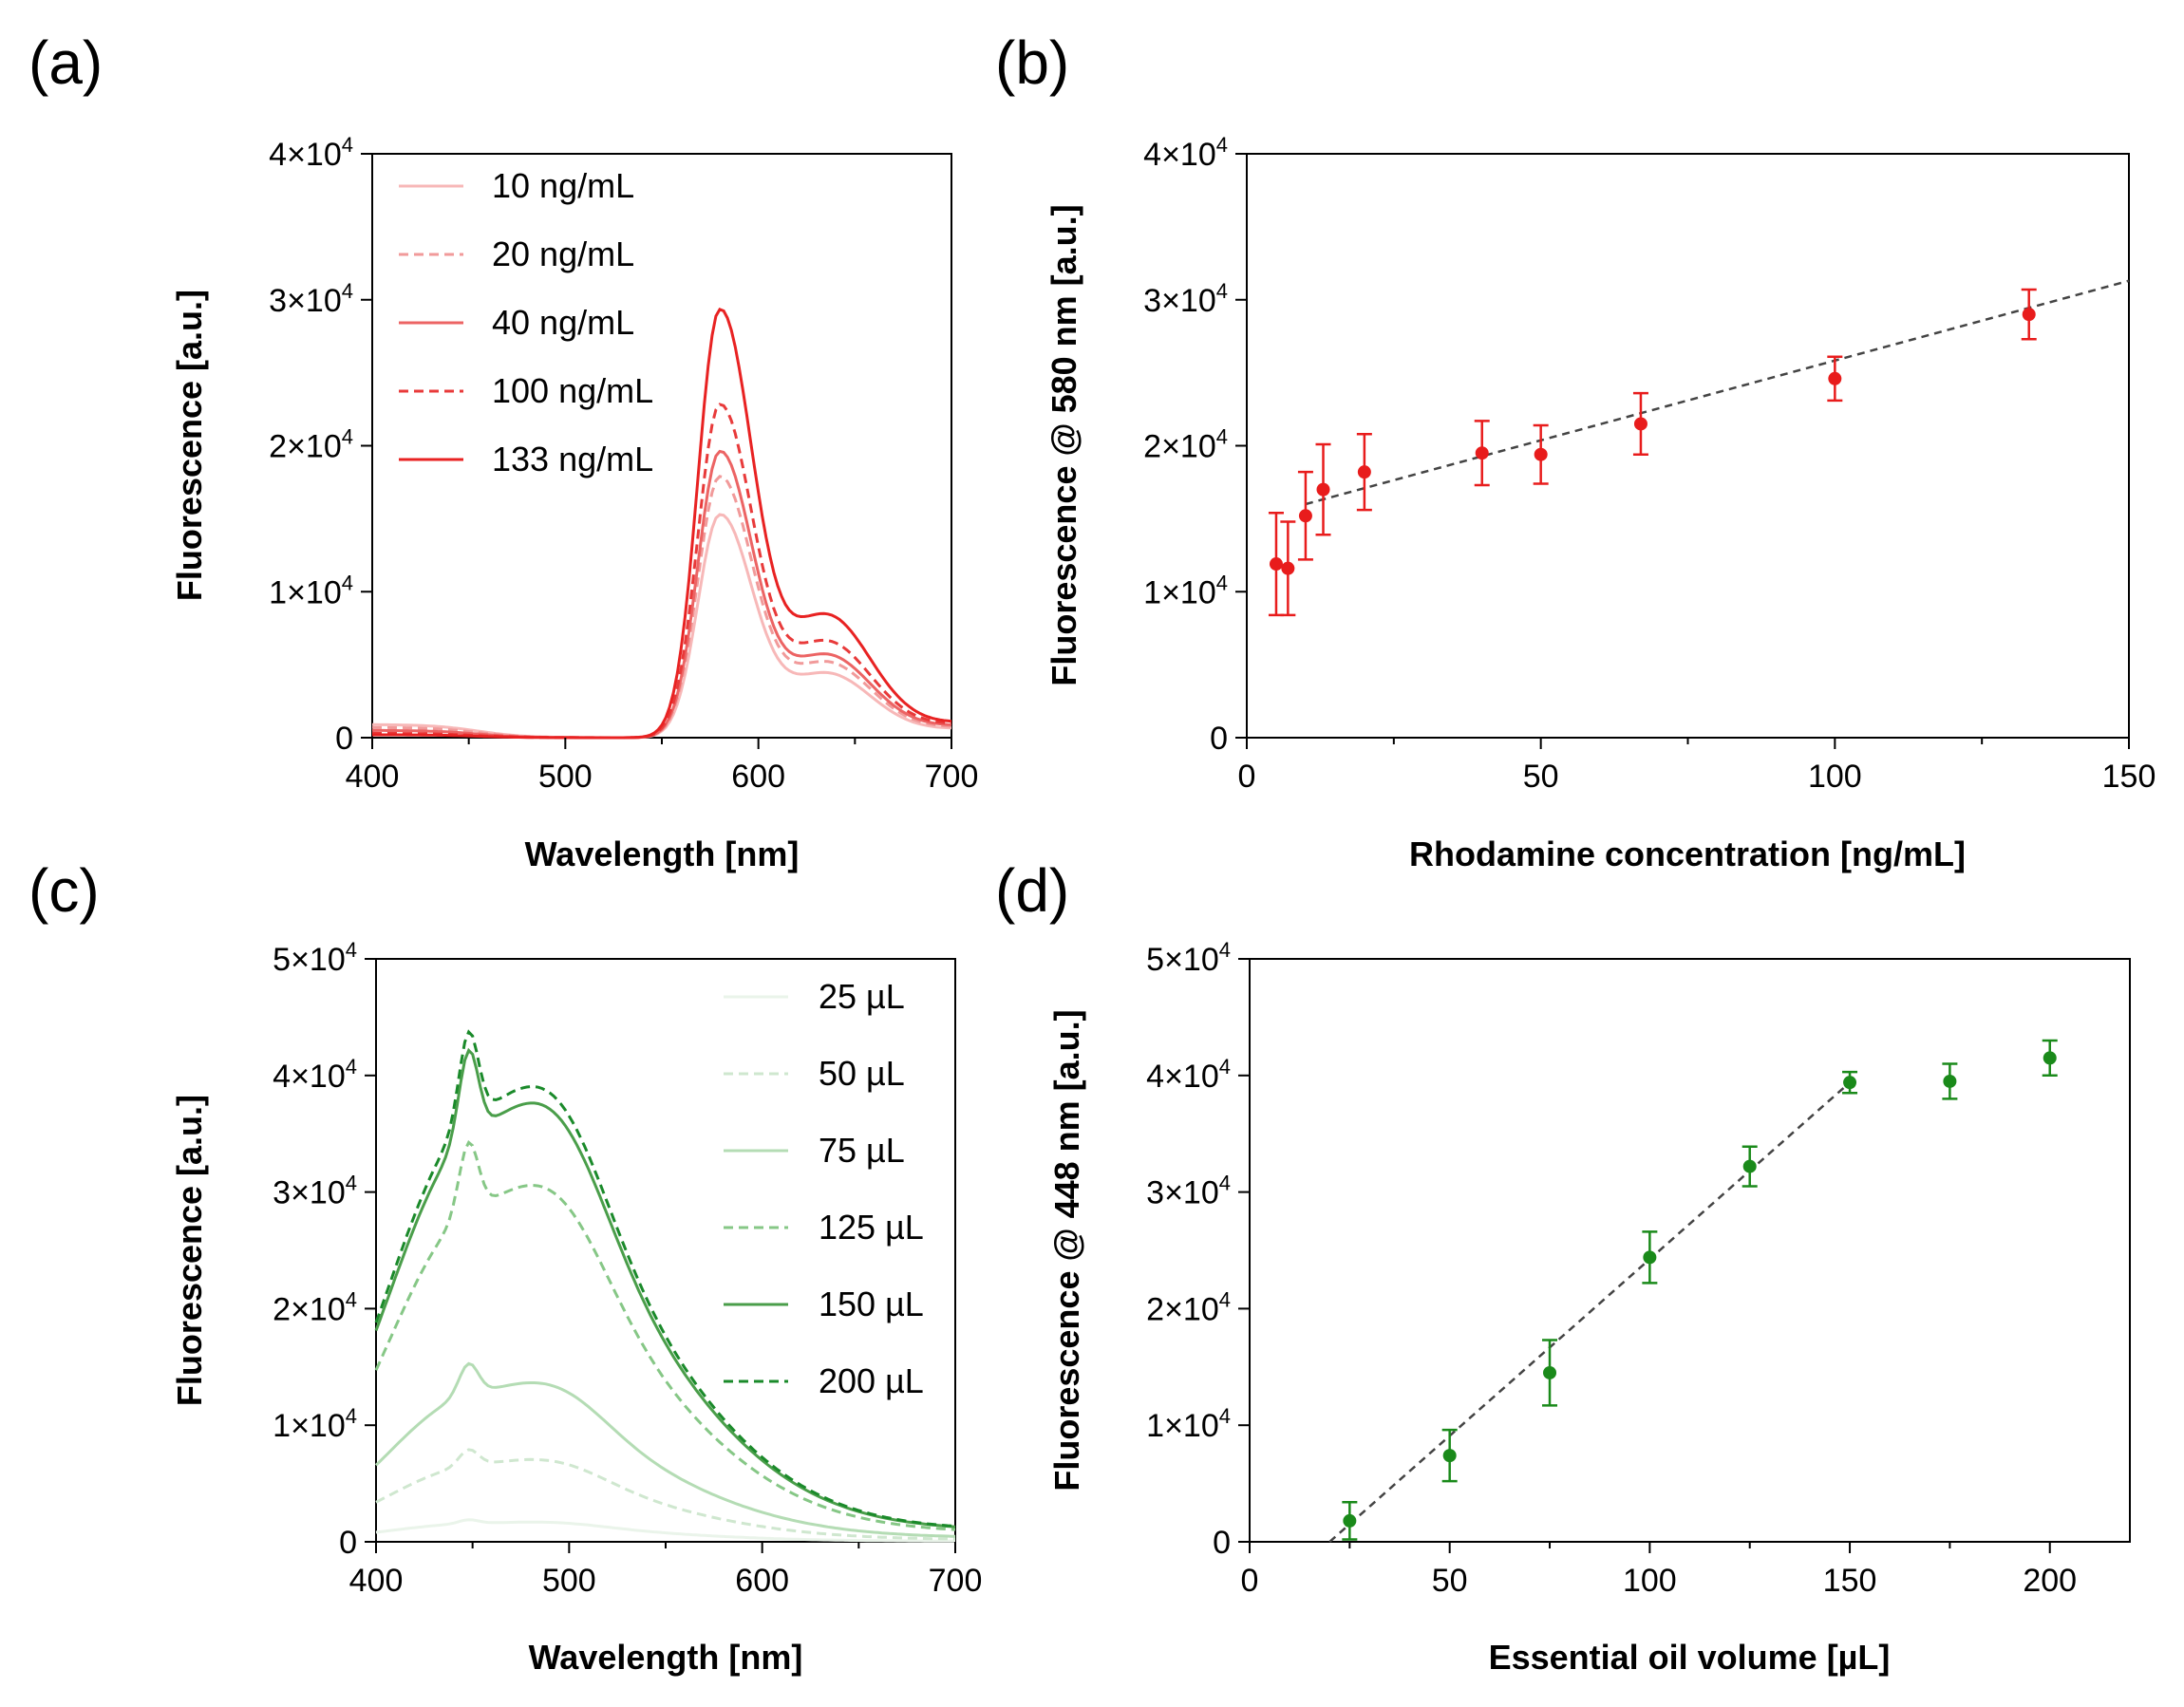  Describe the element at coordinates (1690, 1657) in the screenshot. I see `panel-d-x-axis-title: Essential oil volume [µL]` at that location.